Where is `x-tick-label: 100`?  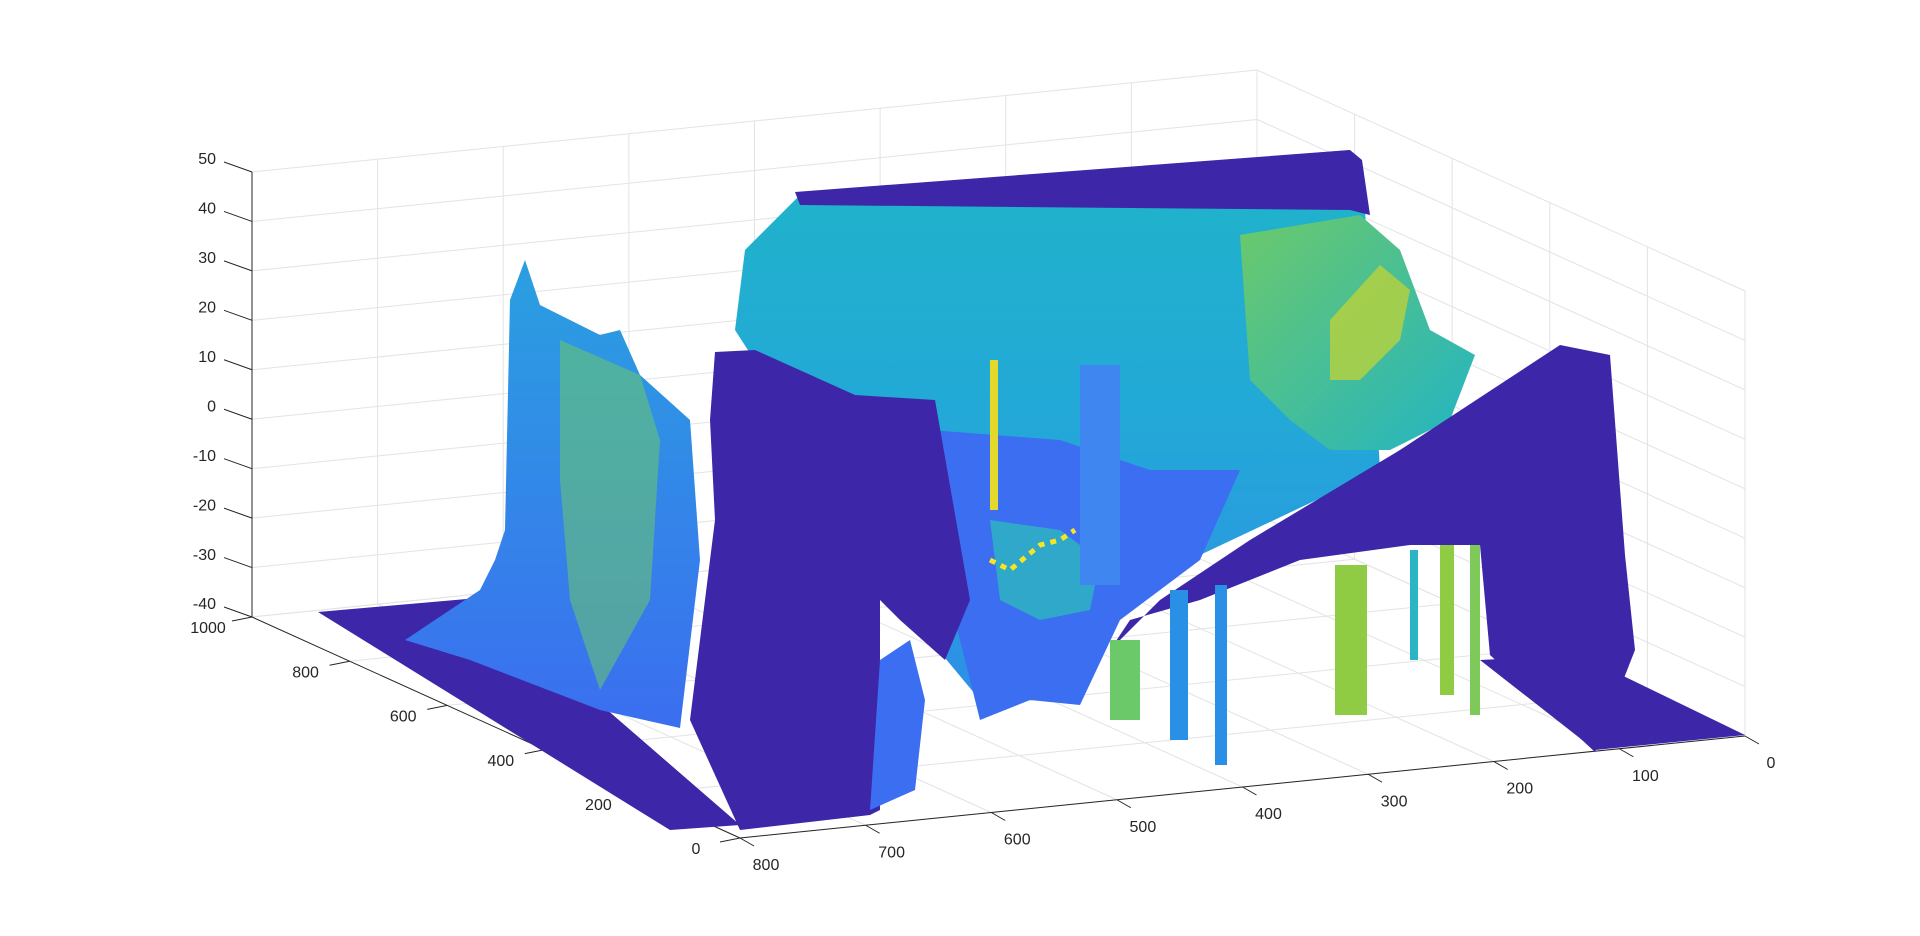 x-tick-label: 100 is located at coordinates (1645, 776).